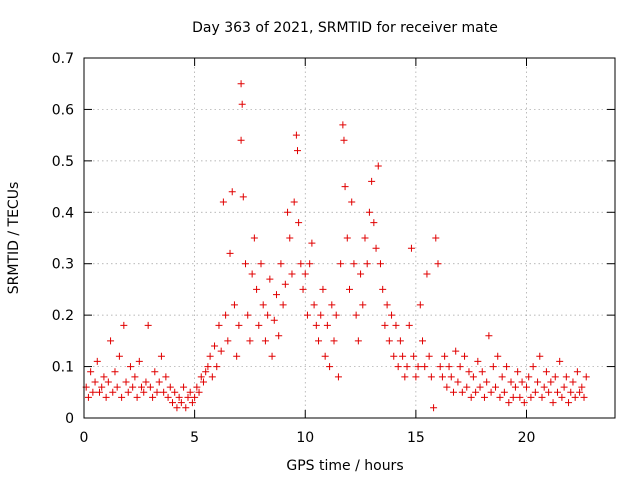 The height and width of the screenshot is (480, 640). What do you see at coordinates (344, 466) in the screenshot?
I see `x-axis-label: GPS time / hours` at bounding box center [344, 466].